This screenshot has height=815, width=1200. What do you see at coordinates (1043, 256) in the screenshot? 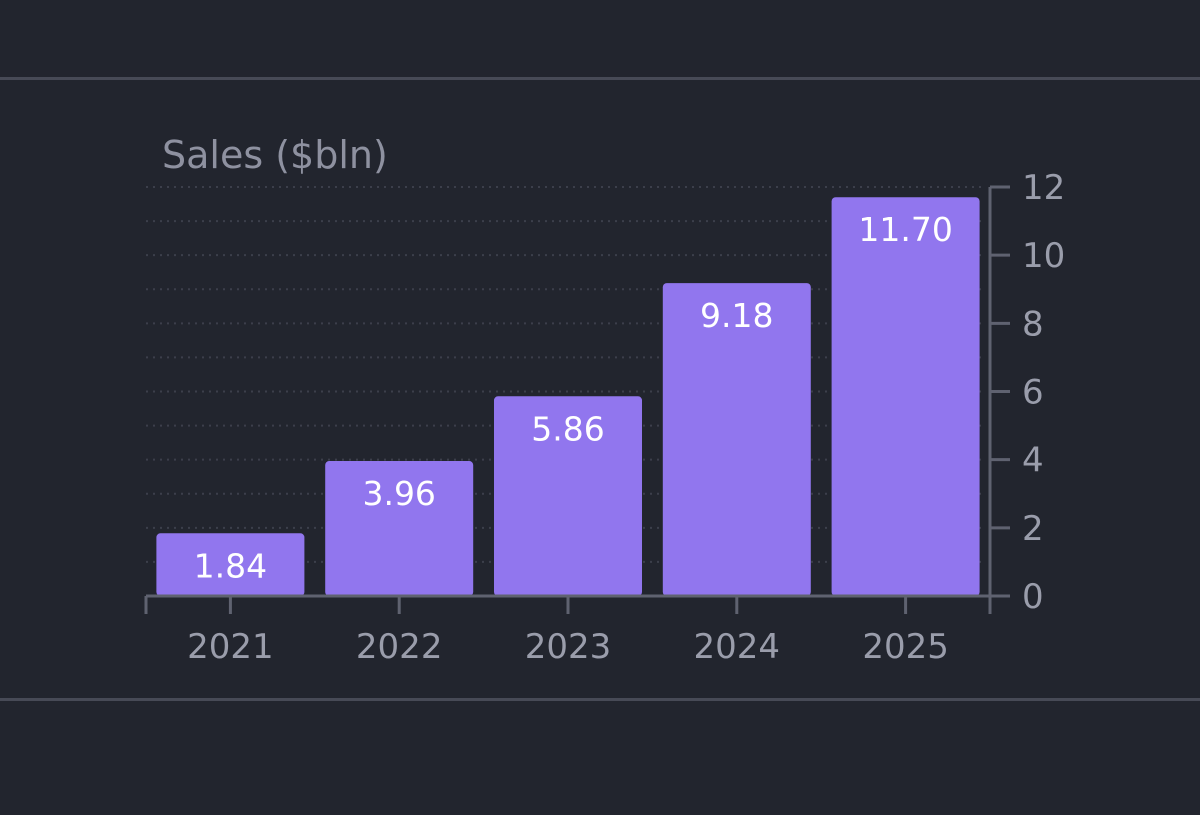
I see `y-tick-label: 10` at bounding box center [1043, 256].